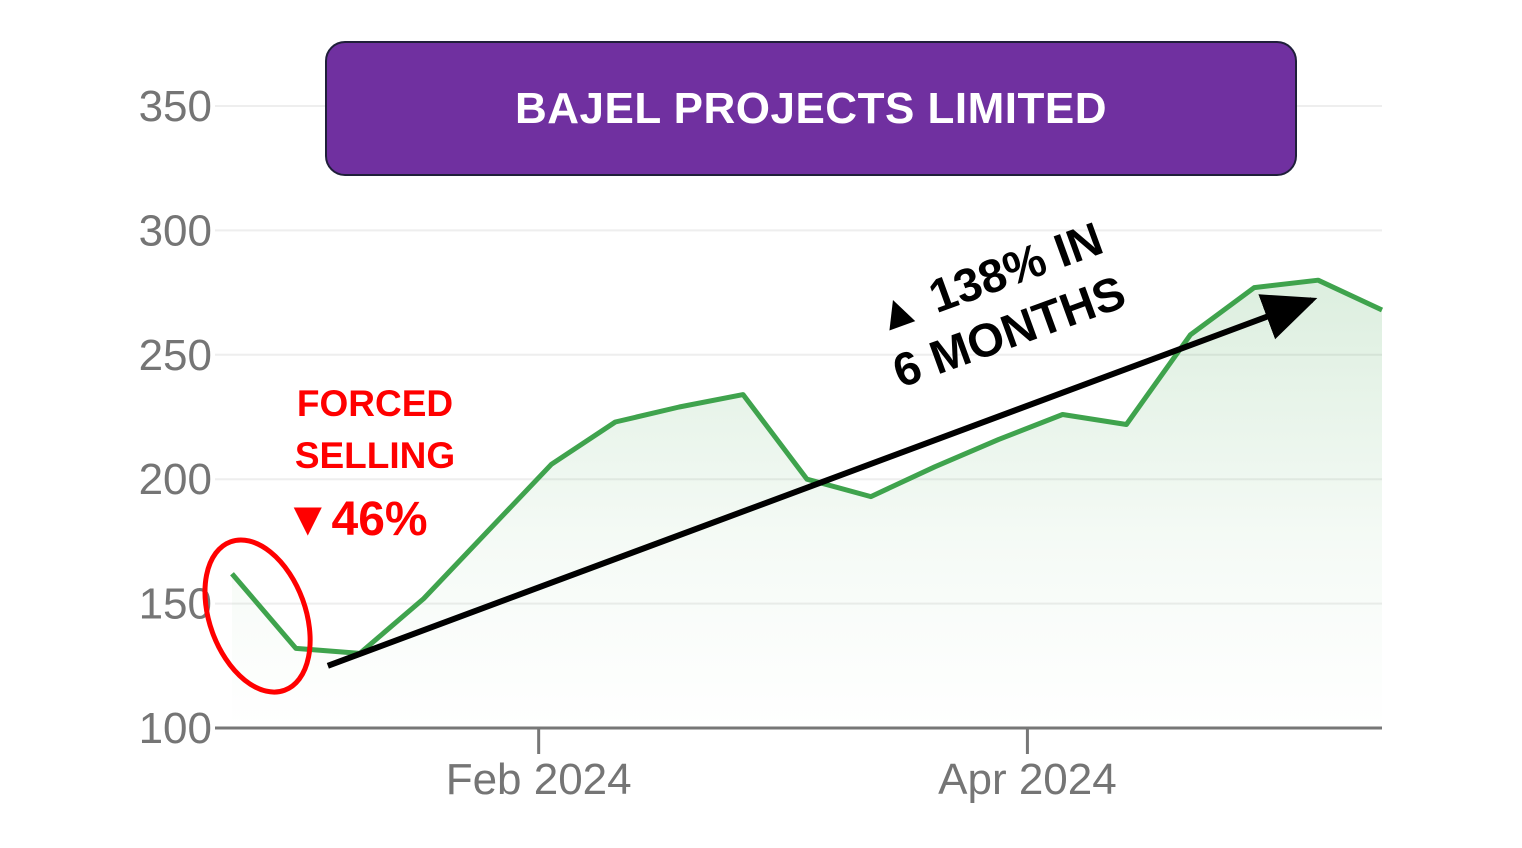 This screenshot has height=848, width=1522. I want to click on y-tick-label: 350, so click(175, 106).